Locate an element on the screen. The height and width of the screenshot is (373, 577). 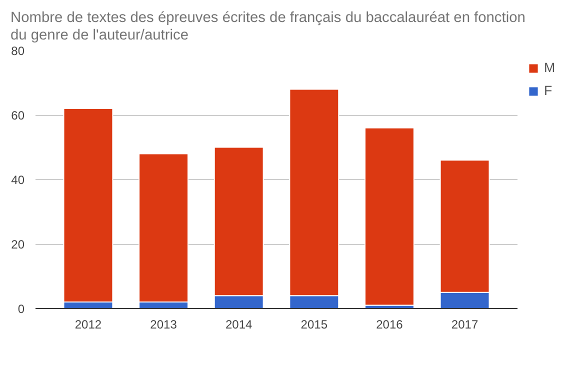
legend-label: M is located at coordinates (550, 67).